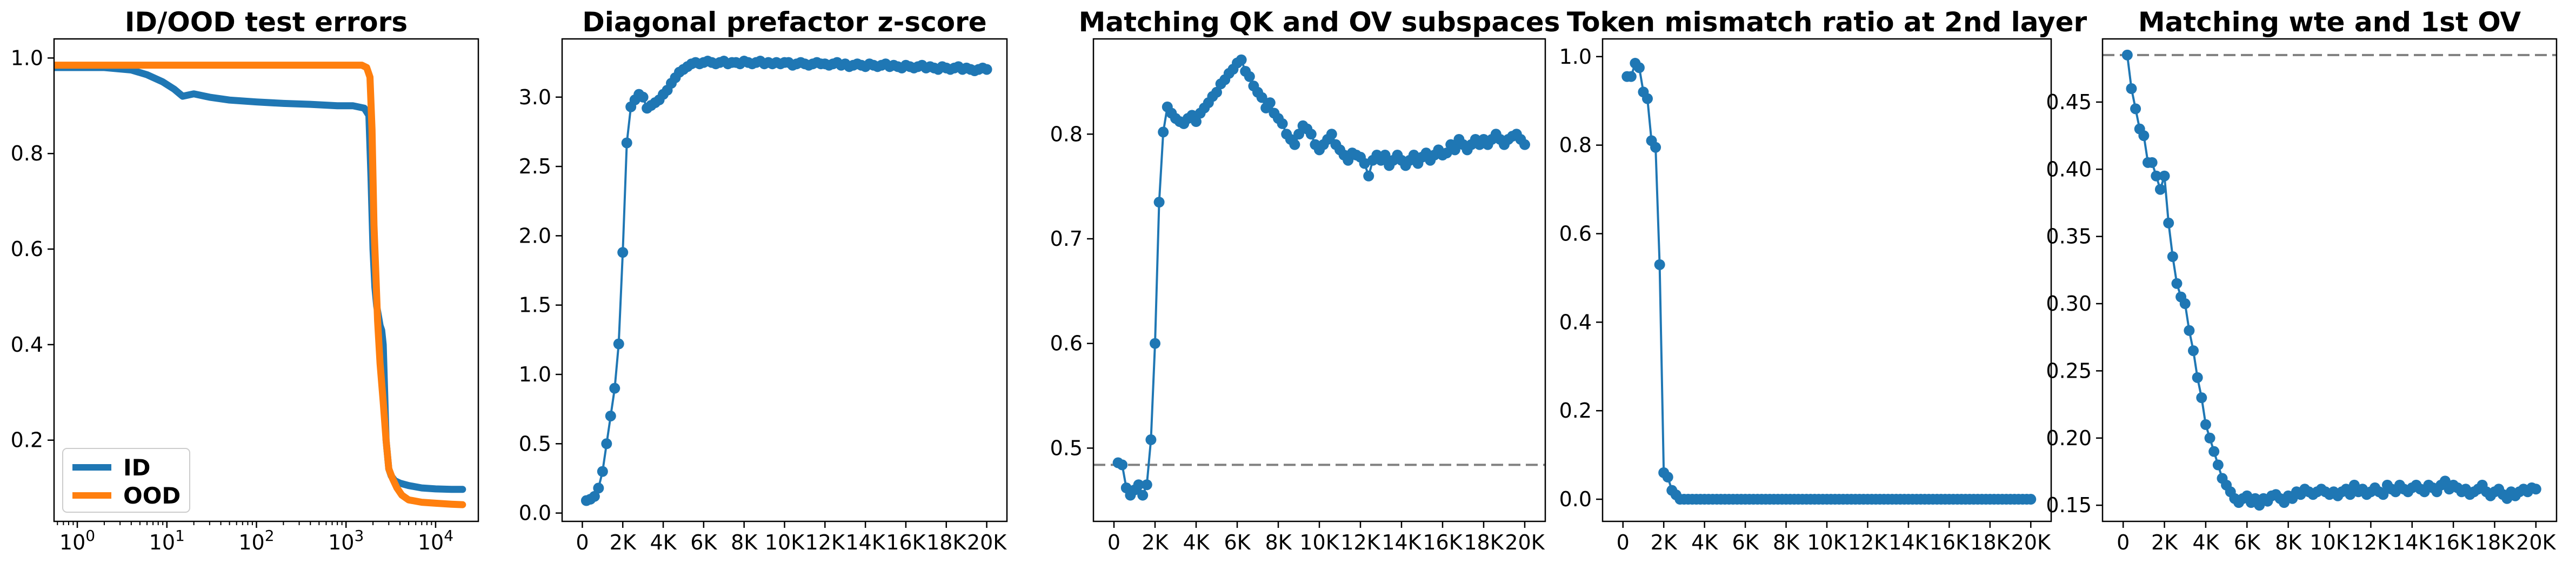 This screenshot has width=2576, height=570. What do you see at coordinates (77, 540) in the screenshot?
I see `x-tick-label: 10⁰` at bounding box center [77, 540].